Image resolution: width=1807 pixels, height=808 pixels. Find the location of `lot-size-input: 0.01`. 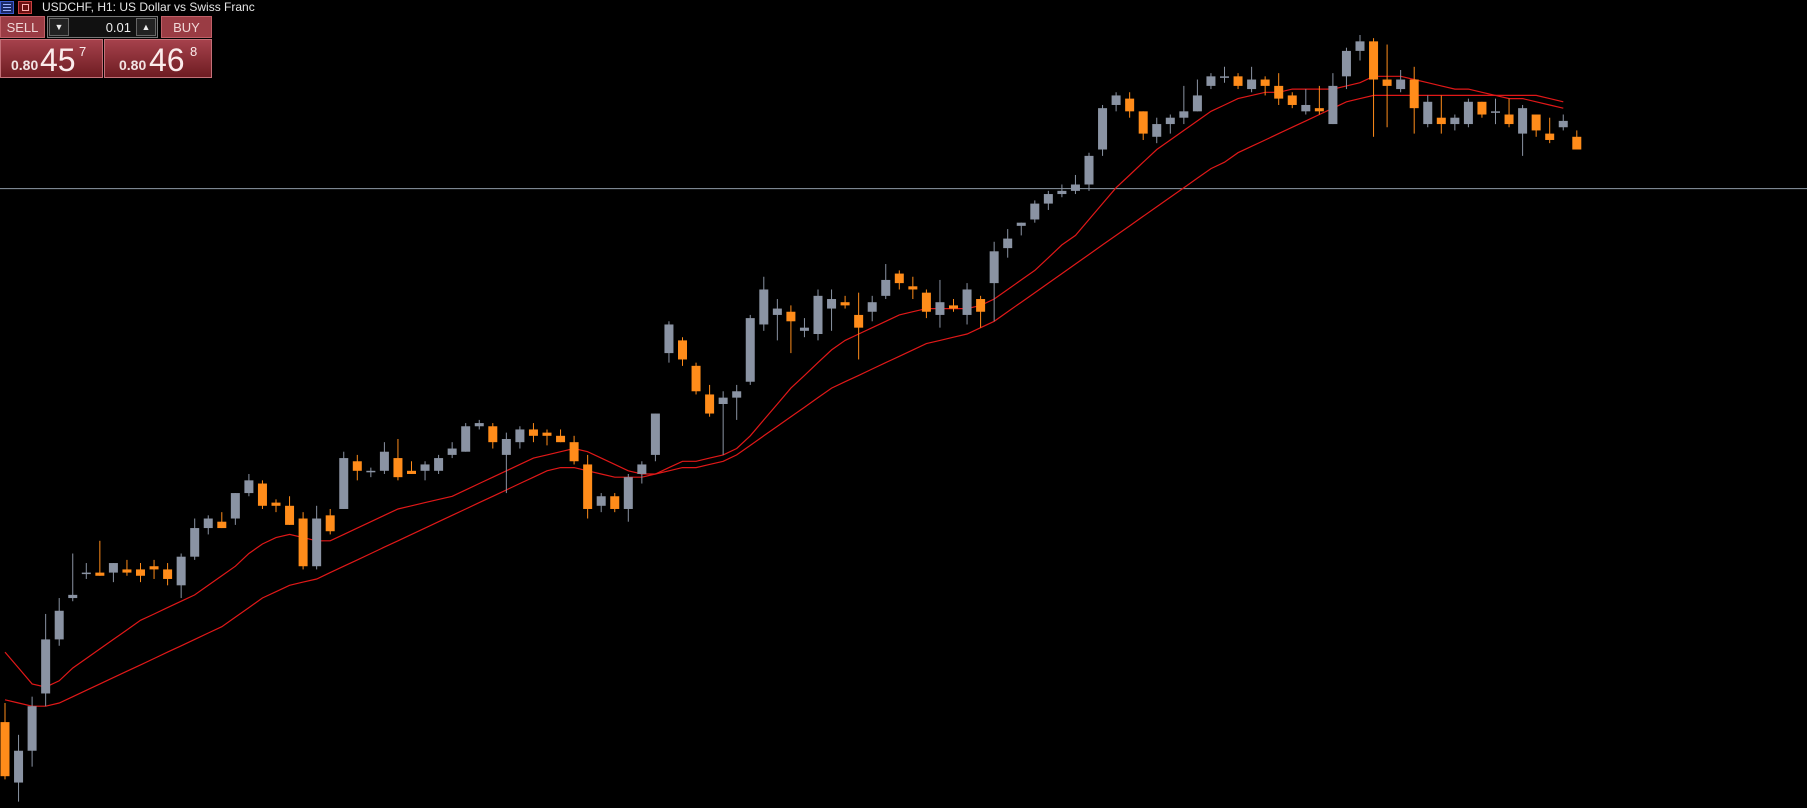

lot-size-input: 0.01 is located at coordinates (118, 27).